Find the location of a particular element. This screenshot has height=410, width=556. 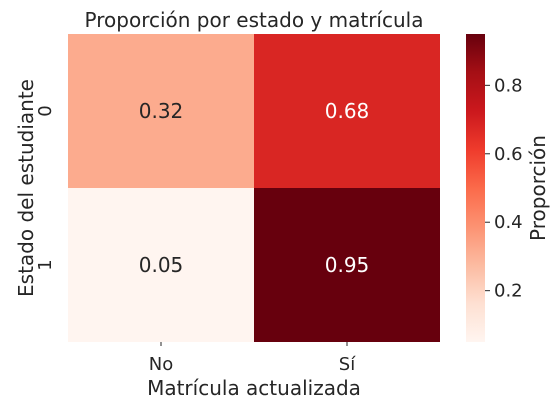

colorbar-tick-label: 0.6 is located at coordinates (508, 154).